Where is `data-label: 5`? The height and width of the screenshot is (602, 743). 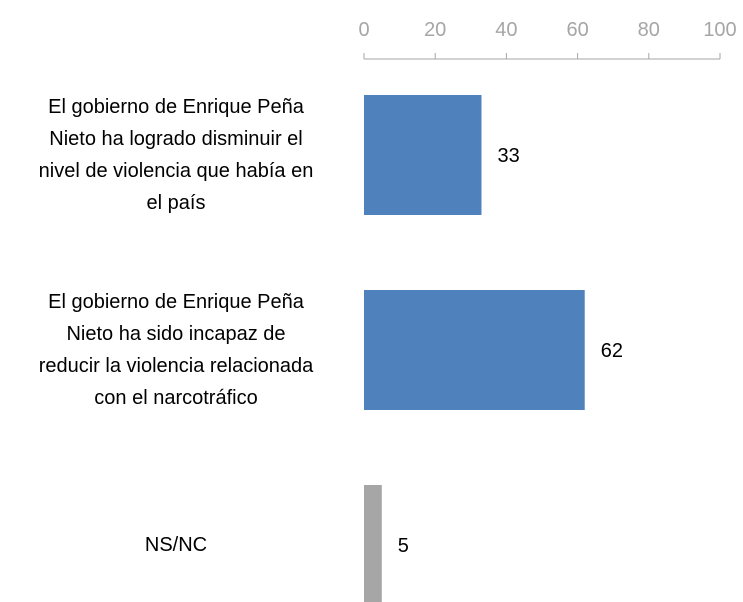
data-label: 5 is located at coordinates (403, 546).